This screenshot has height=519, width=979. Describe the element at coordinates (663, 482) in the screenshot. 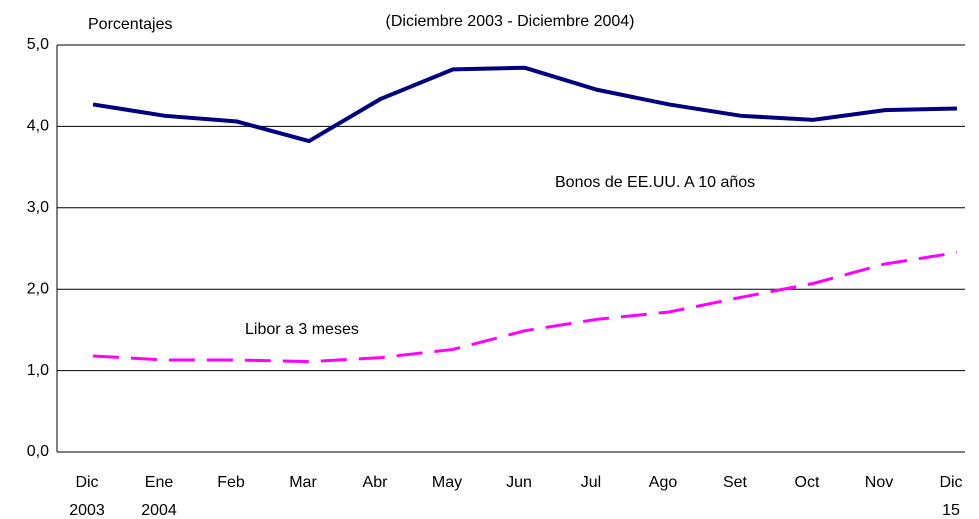

I see `x-tick-label: Ago` at that location.